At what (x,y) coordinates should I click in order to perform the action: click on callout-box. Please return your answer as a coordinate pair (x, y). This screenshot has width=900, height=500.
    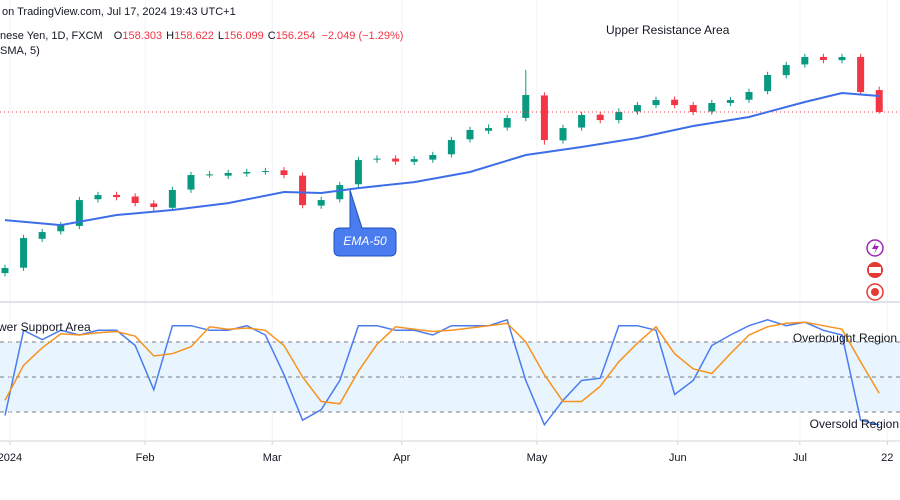
    Looking at the image, I should click on (365, 223).